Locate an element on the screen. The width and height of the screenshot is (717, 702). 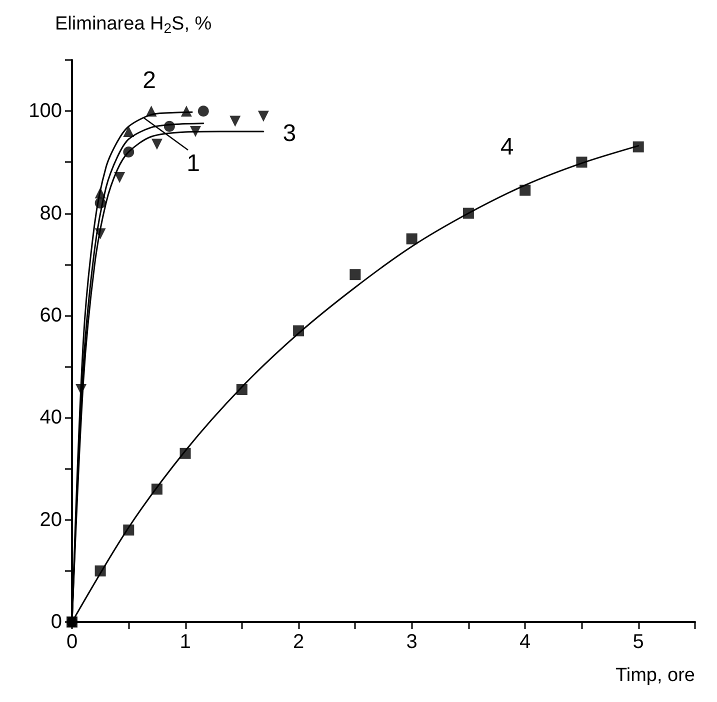
series-label: 3 is located at coordinates (289, 134).